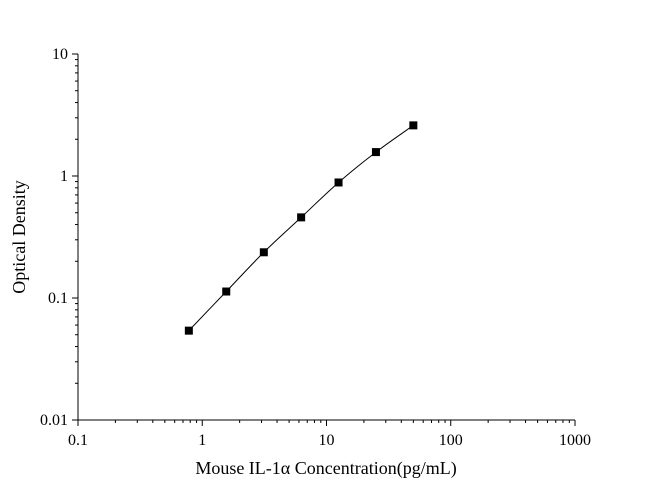  Describe the element at coordinates (325, 468) in the screenshot. I see `x-axis-title: Mouse IL-1α Concentration(pg/mL)` at that location.